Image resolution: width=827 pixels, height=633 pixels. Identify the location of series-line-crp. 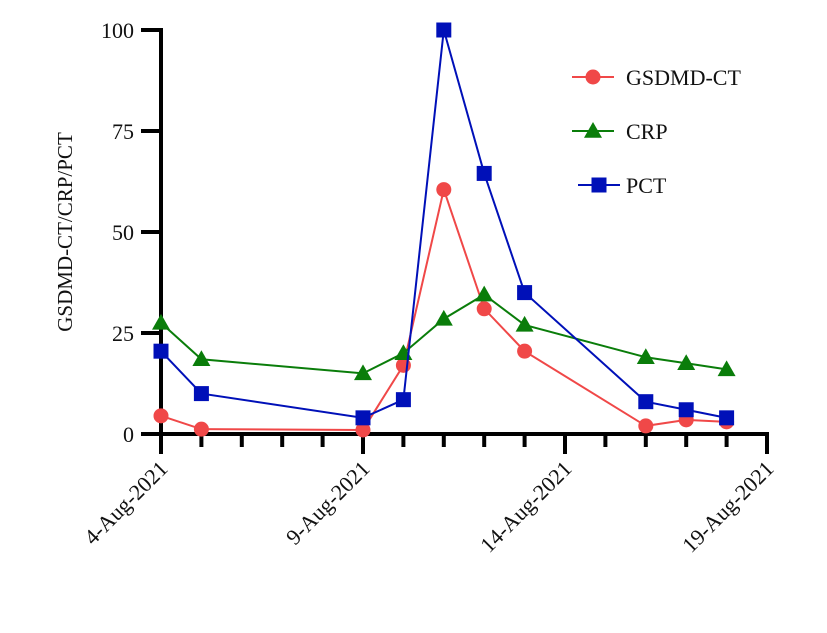
(443, 334).